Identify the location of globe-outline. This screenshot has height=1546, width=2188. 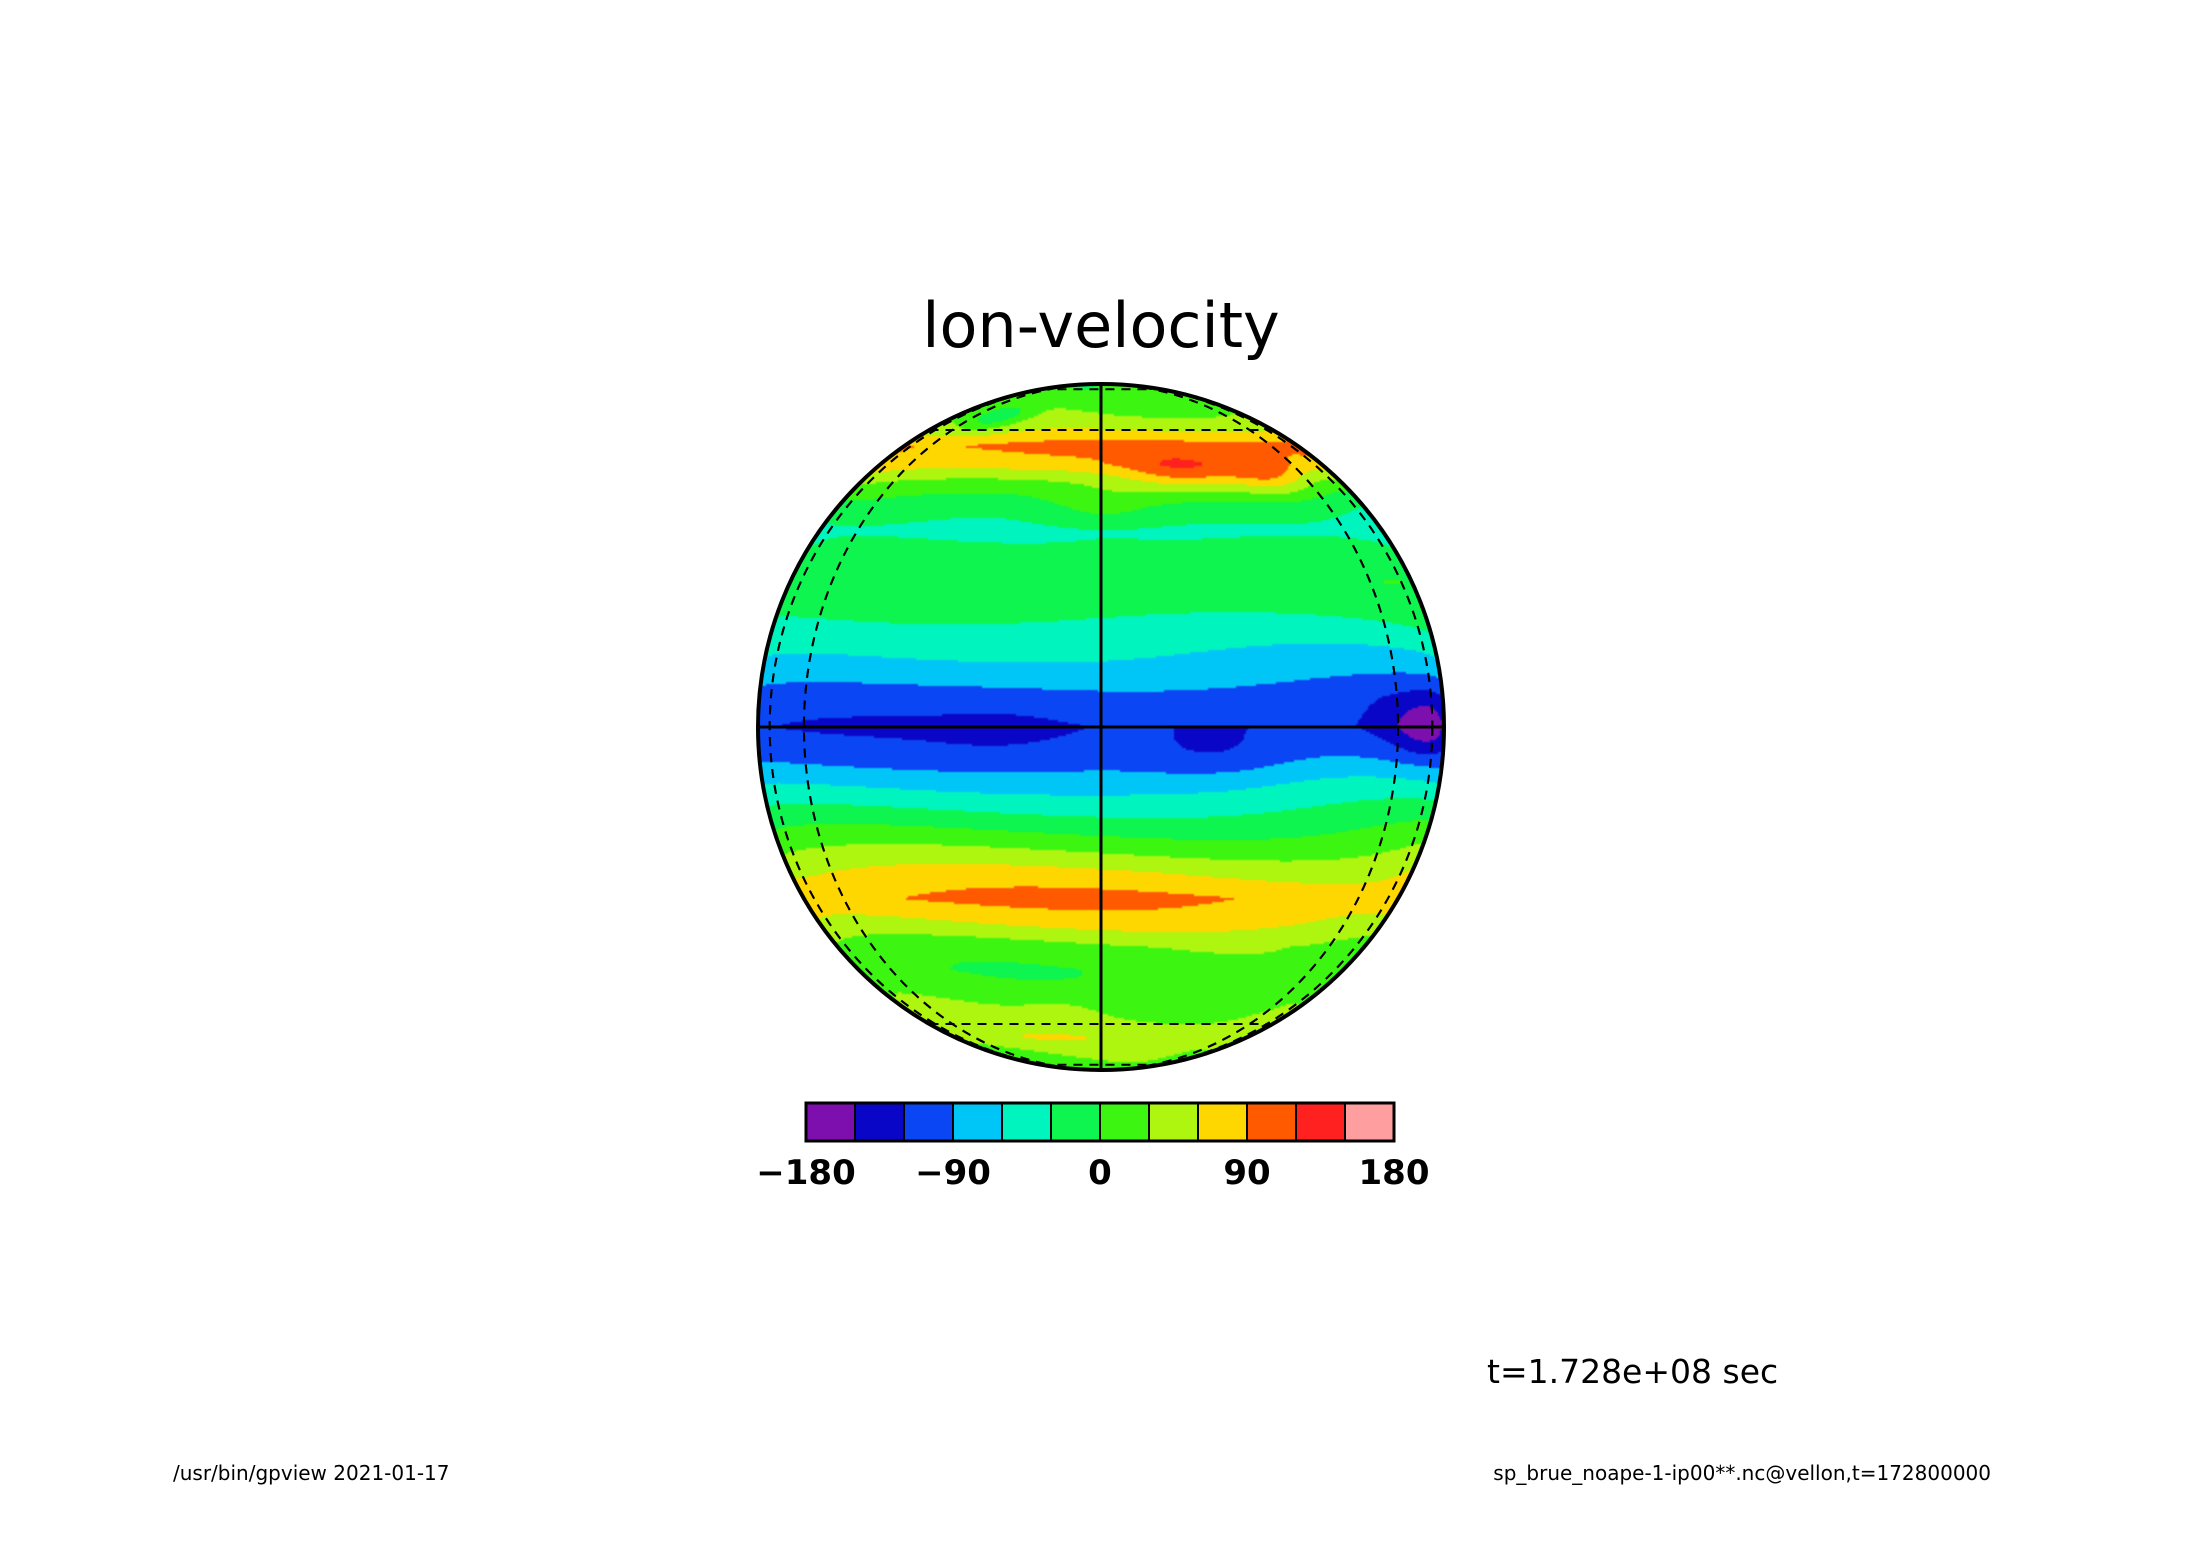
(1101, 727).